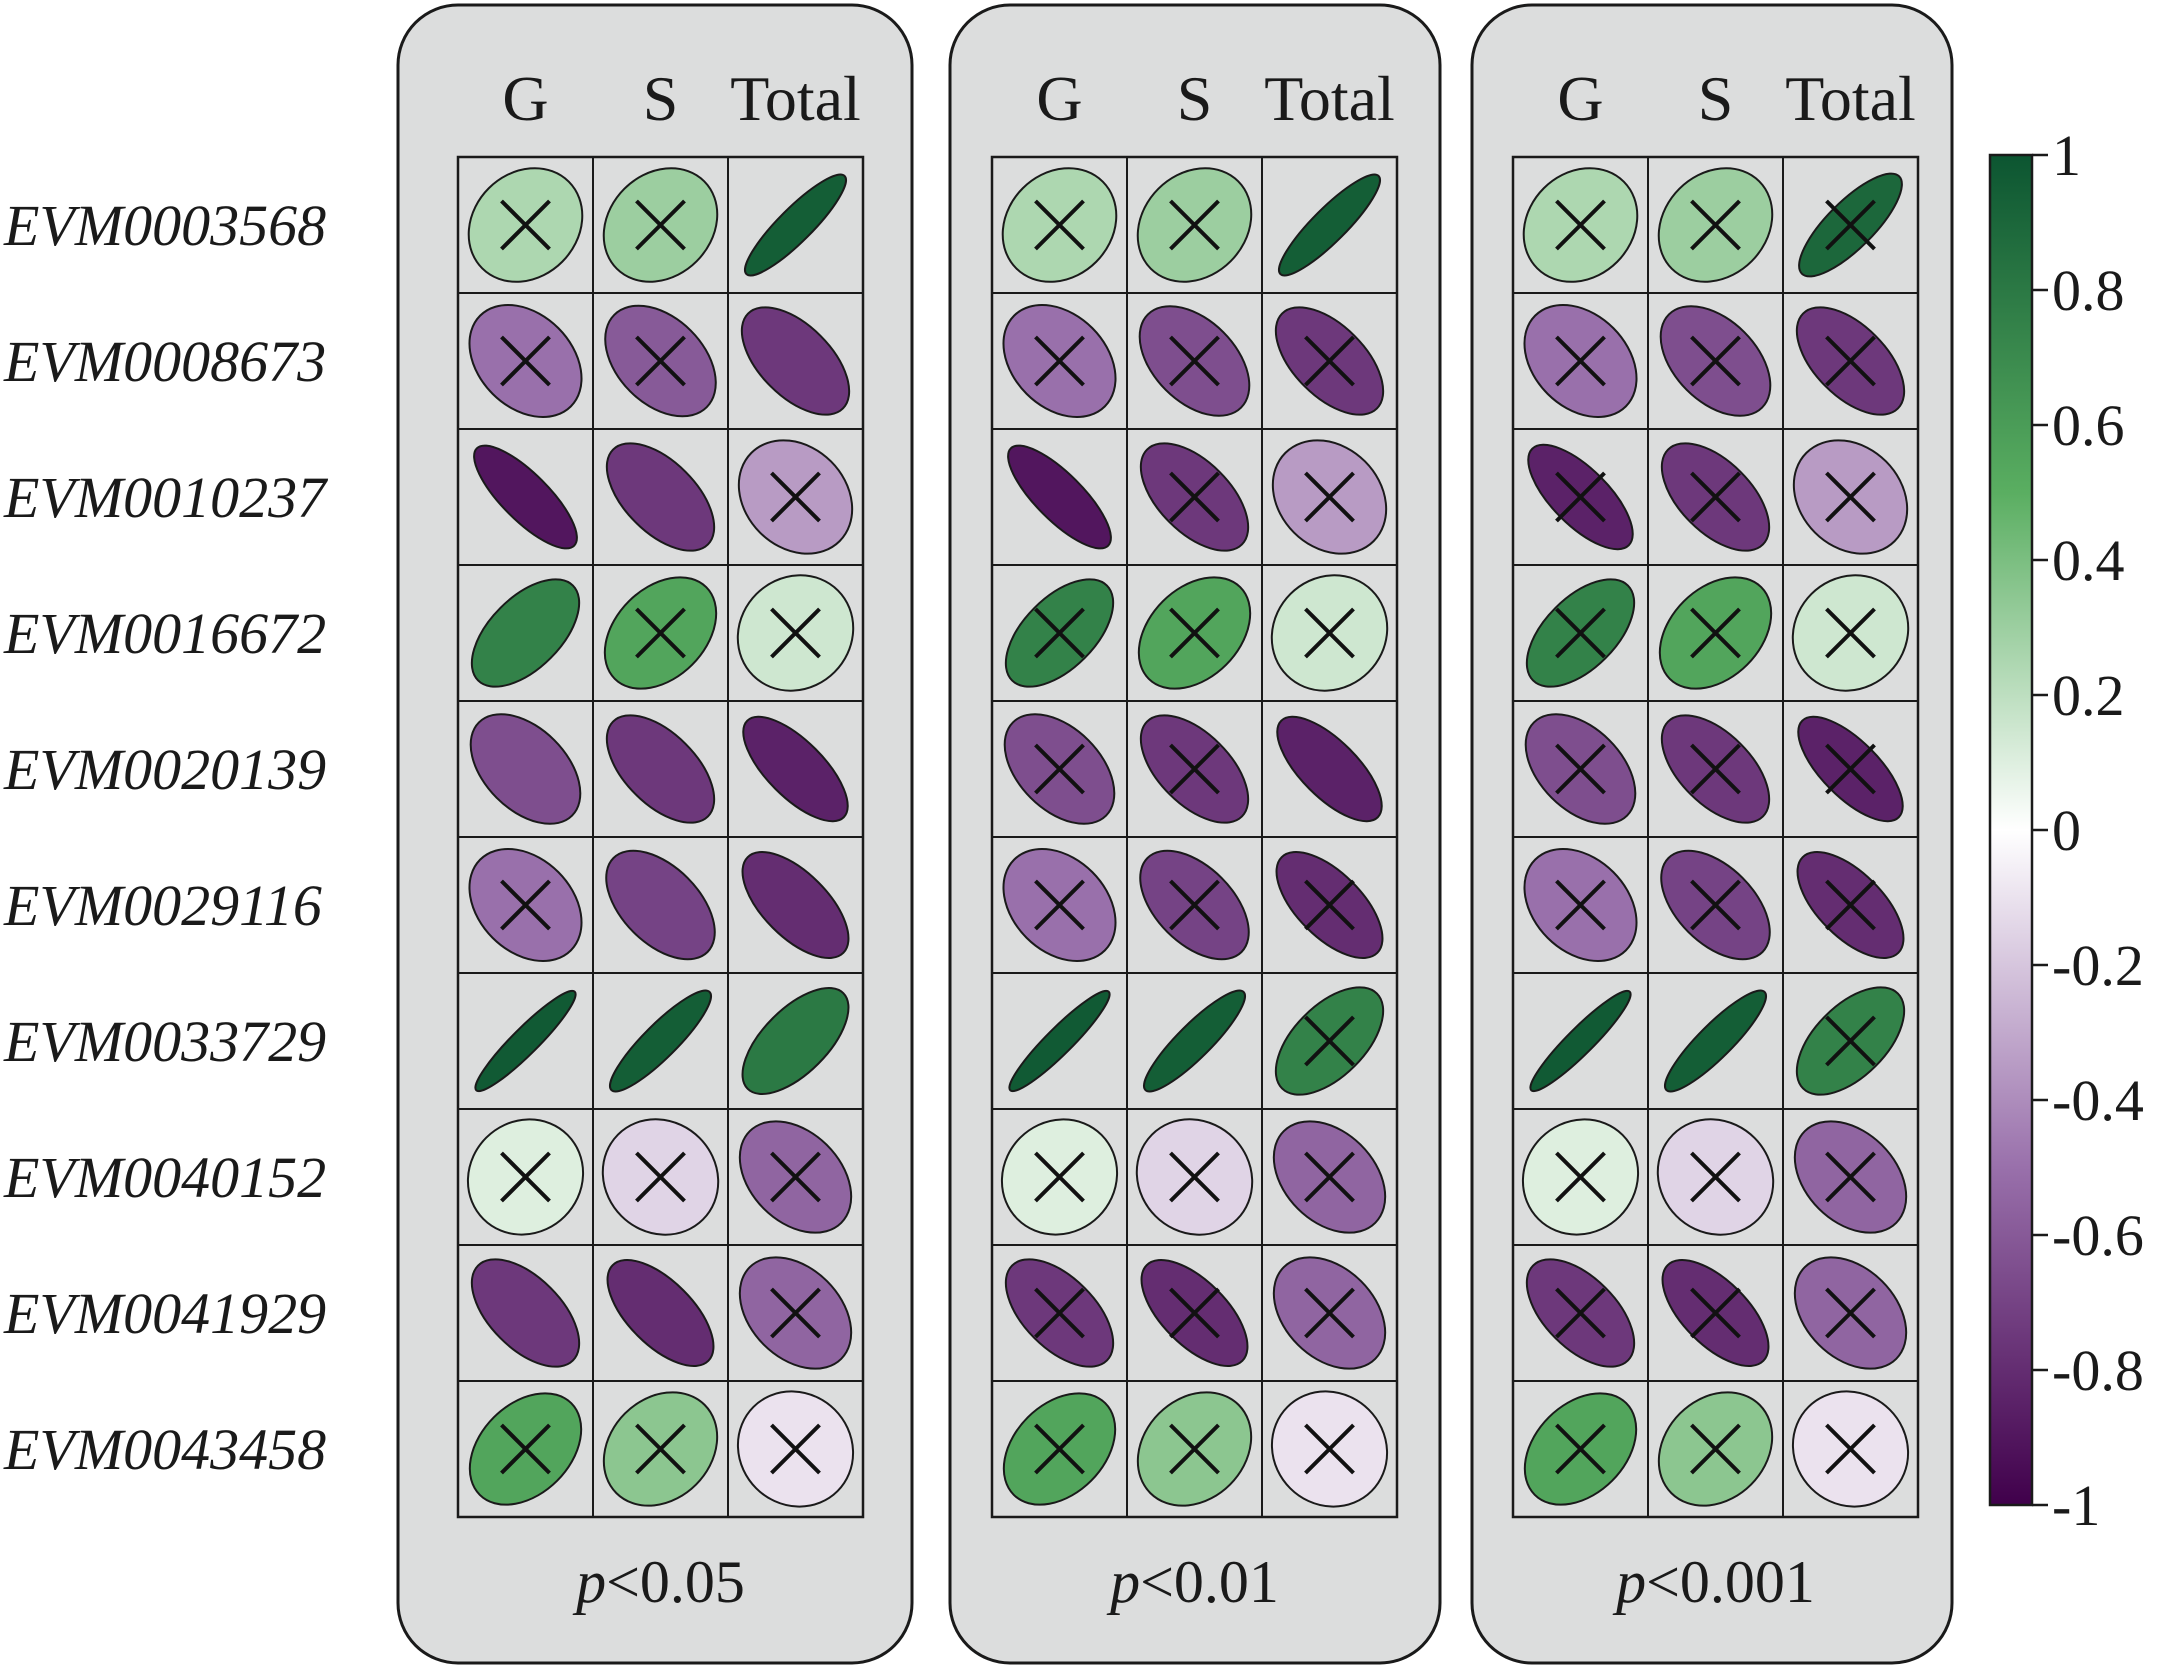 This screenshot has width=2165, height=1668. What do you see at coordinates (2088, 560) in the screenshot?
I see `colorbar-tick-label: 0.4` at bounding box center [2088, 560].